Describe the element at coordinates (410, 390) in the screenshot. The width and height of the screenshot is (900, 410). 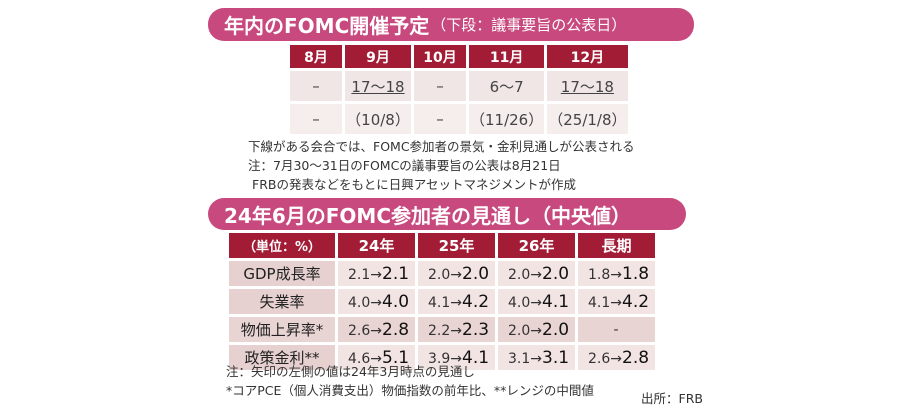
I see `note-line: *コアPCE（個人消費支出）物価指数の前年比、**レンジの中間値` at that location.